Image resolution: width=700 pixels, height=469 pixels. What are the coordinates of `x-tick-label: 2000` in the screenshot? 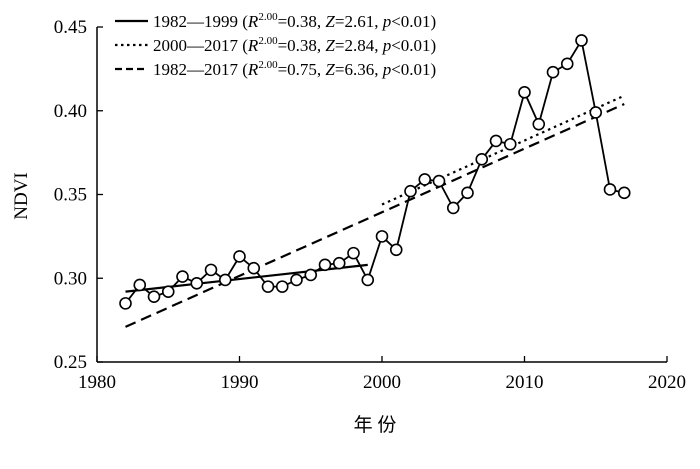 It's located at (382, 382).